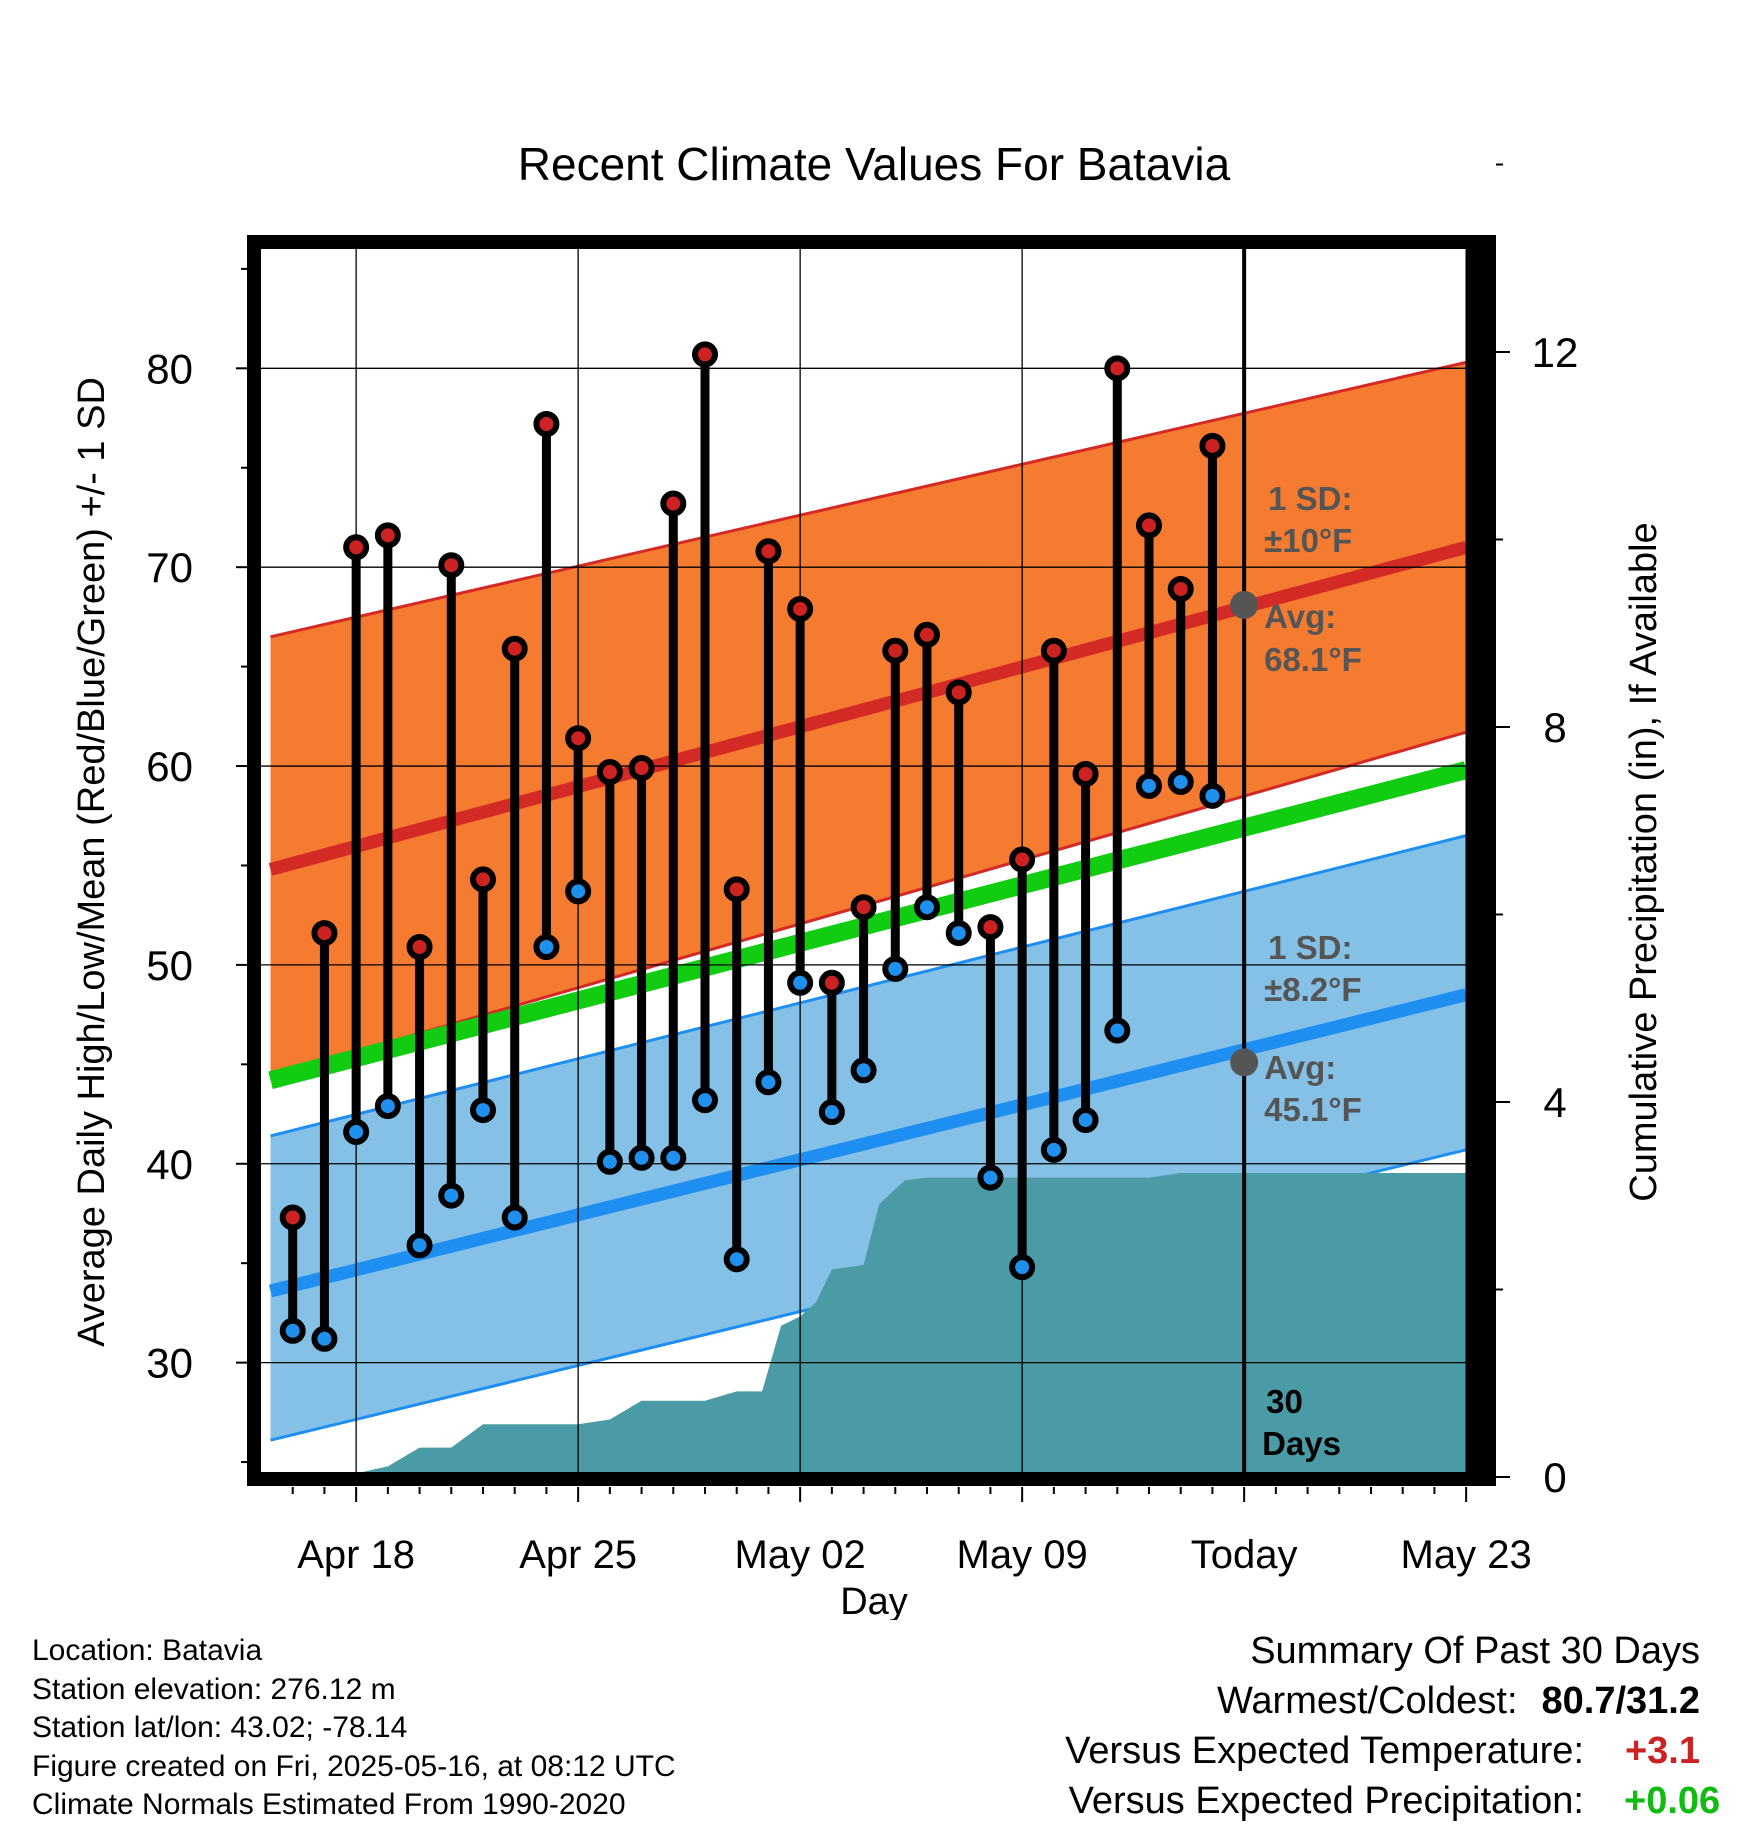  I want to click on high-sd-label: 1 SD:, so click(1310, 498).